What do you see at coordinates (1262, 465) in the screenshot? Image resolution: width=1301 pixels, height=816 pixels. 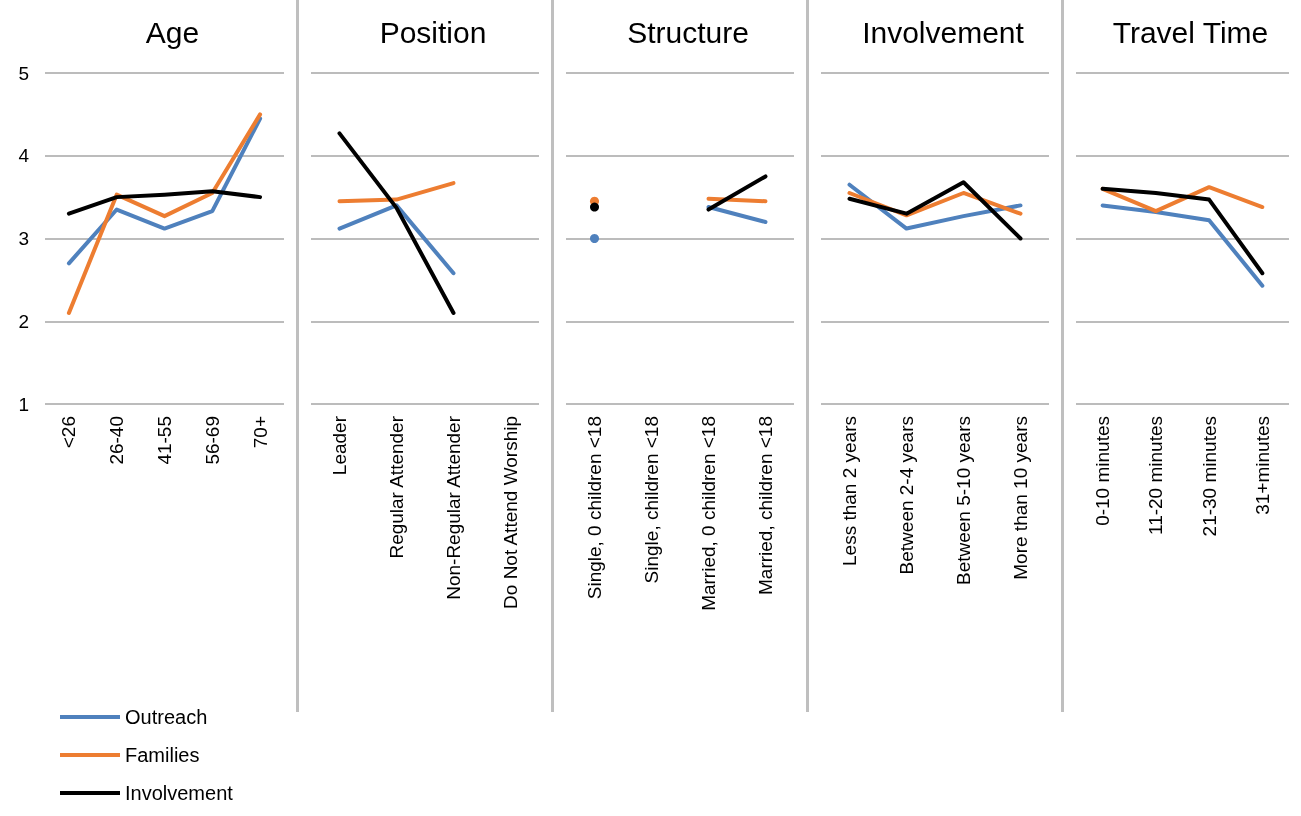 I see `x-tick-label: 31+minutes` at bounding box center [1262, 465].